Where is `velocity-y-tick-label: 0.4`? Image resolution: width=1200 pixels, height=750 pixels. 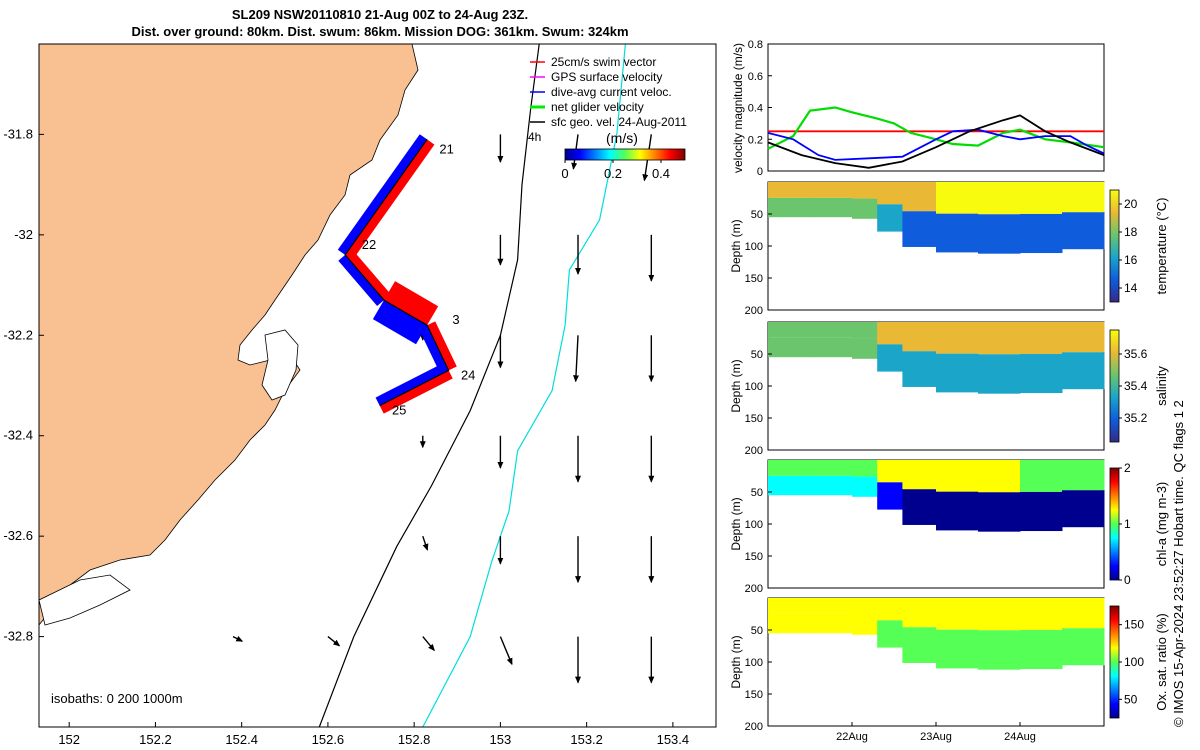 velocity-y-tick-label: 0.4 is located at coordinates (755, 109).